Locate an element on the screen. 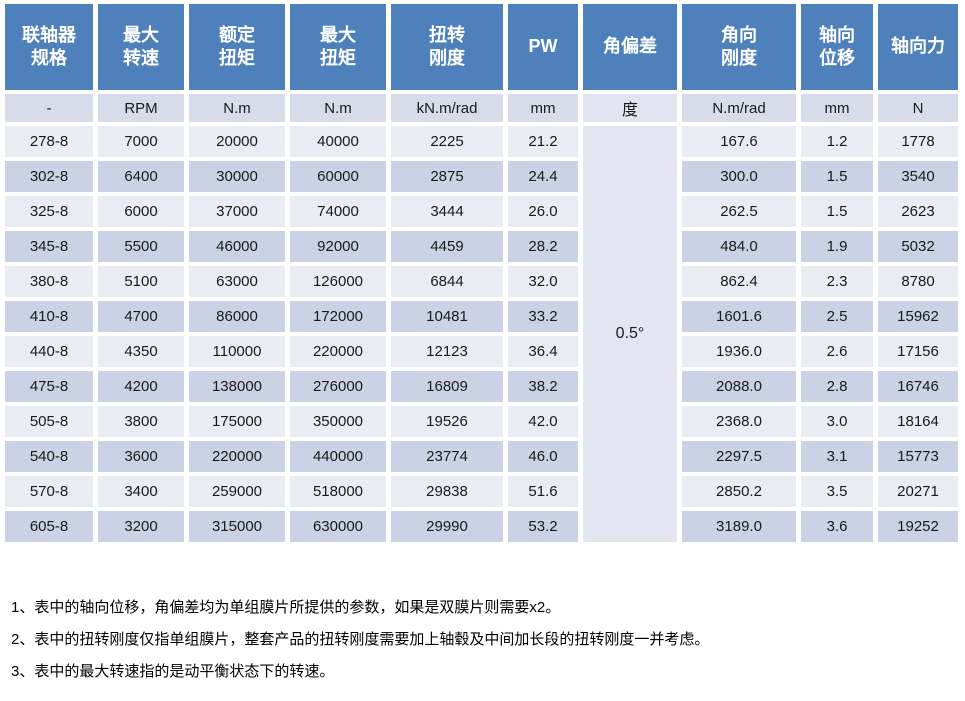 The width and height of the screenshot is (965, 701). header-axial-force: 轴向力 is located at coordinates (918, 47).